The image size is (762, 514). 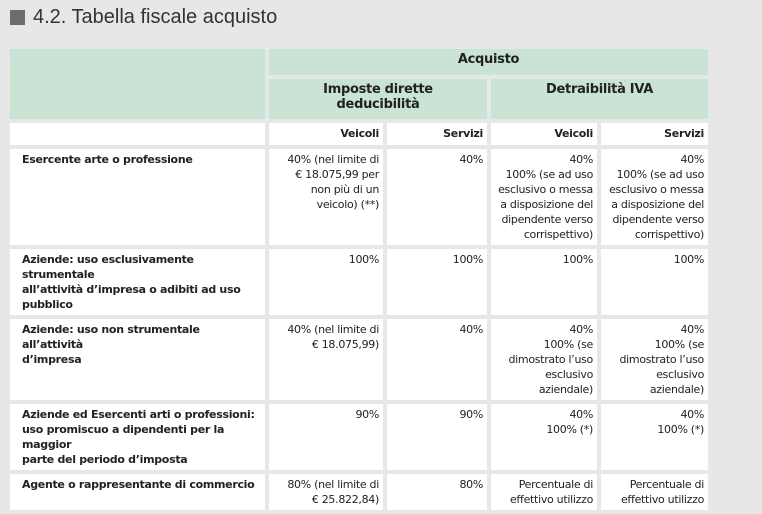 I want to click on top-header: Acquisto, so click(x=488, y=62).